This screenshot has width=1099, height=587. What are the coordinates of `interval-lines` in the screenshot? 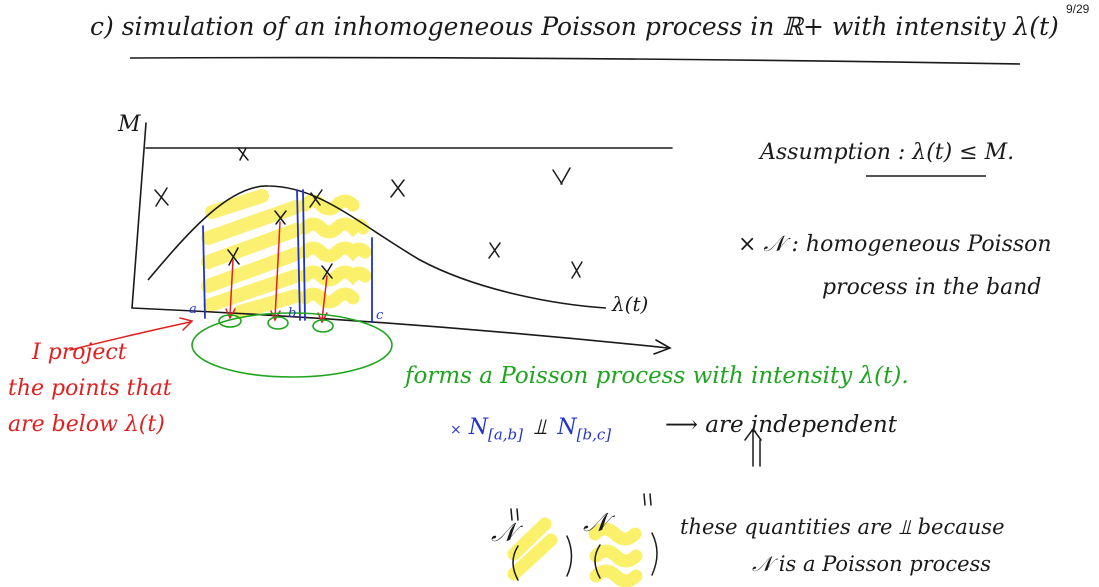 It's located at (287, 256).